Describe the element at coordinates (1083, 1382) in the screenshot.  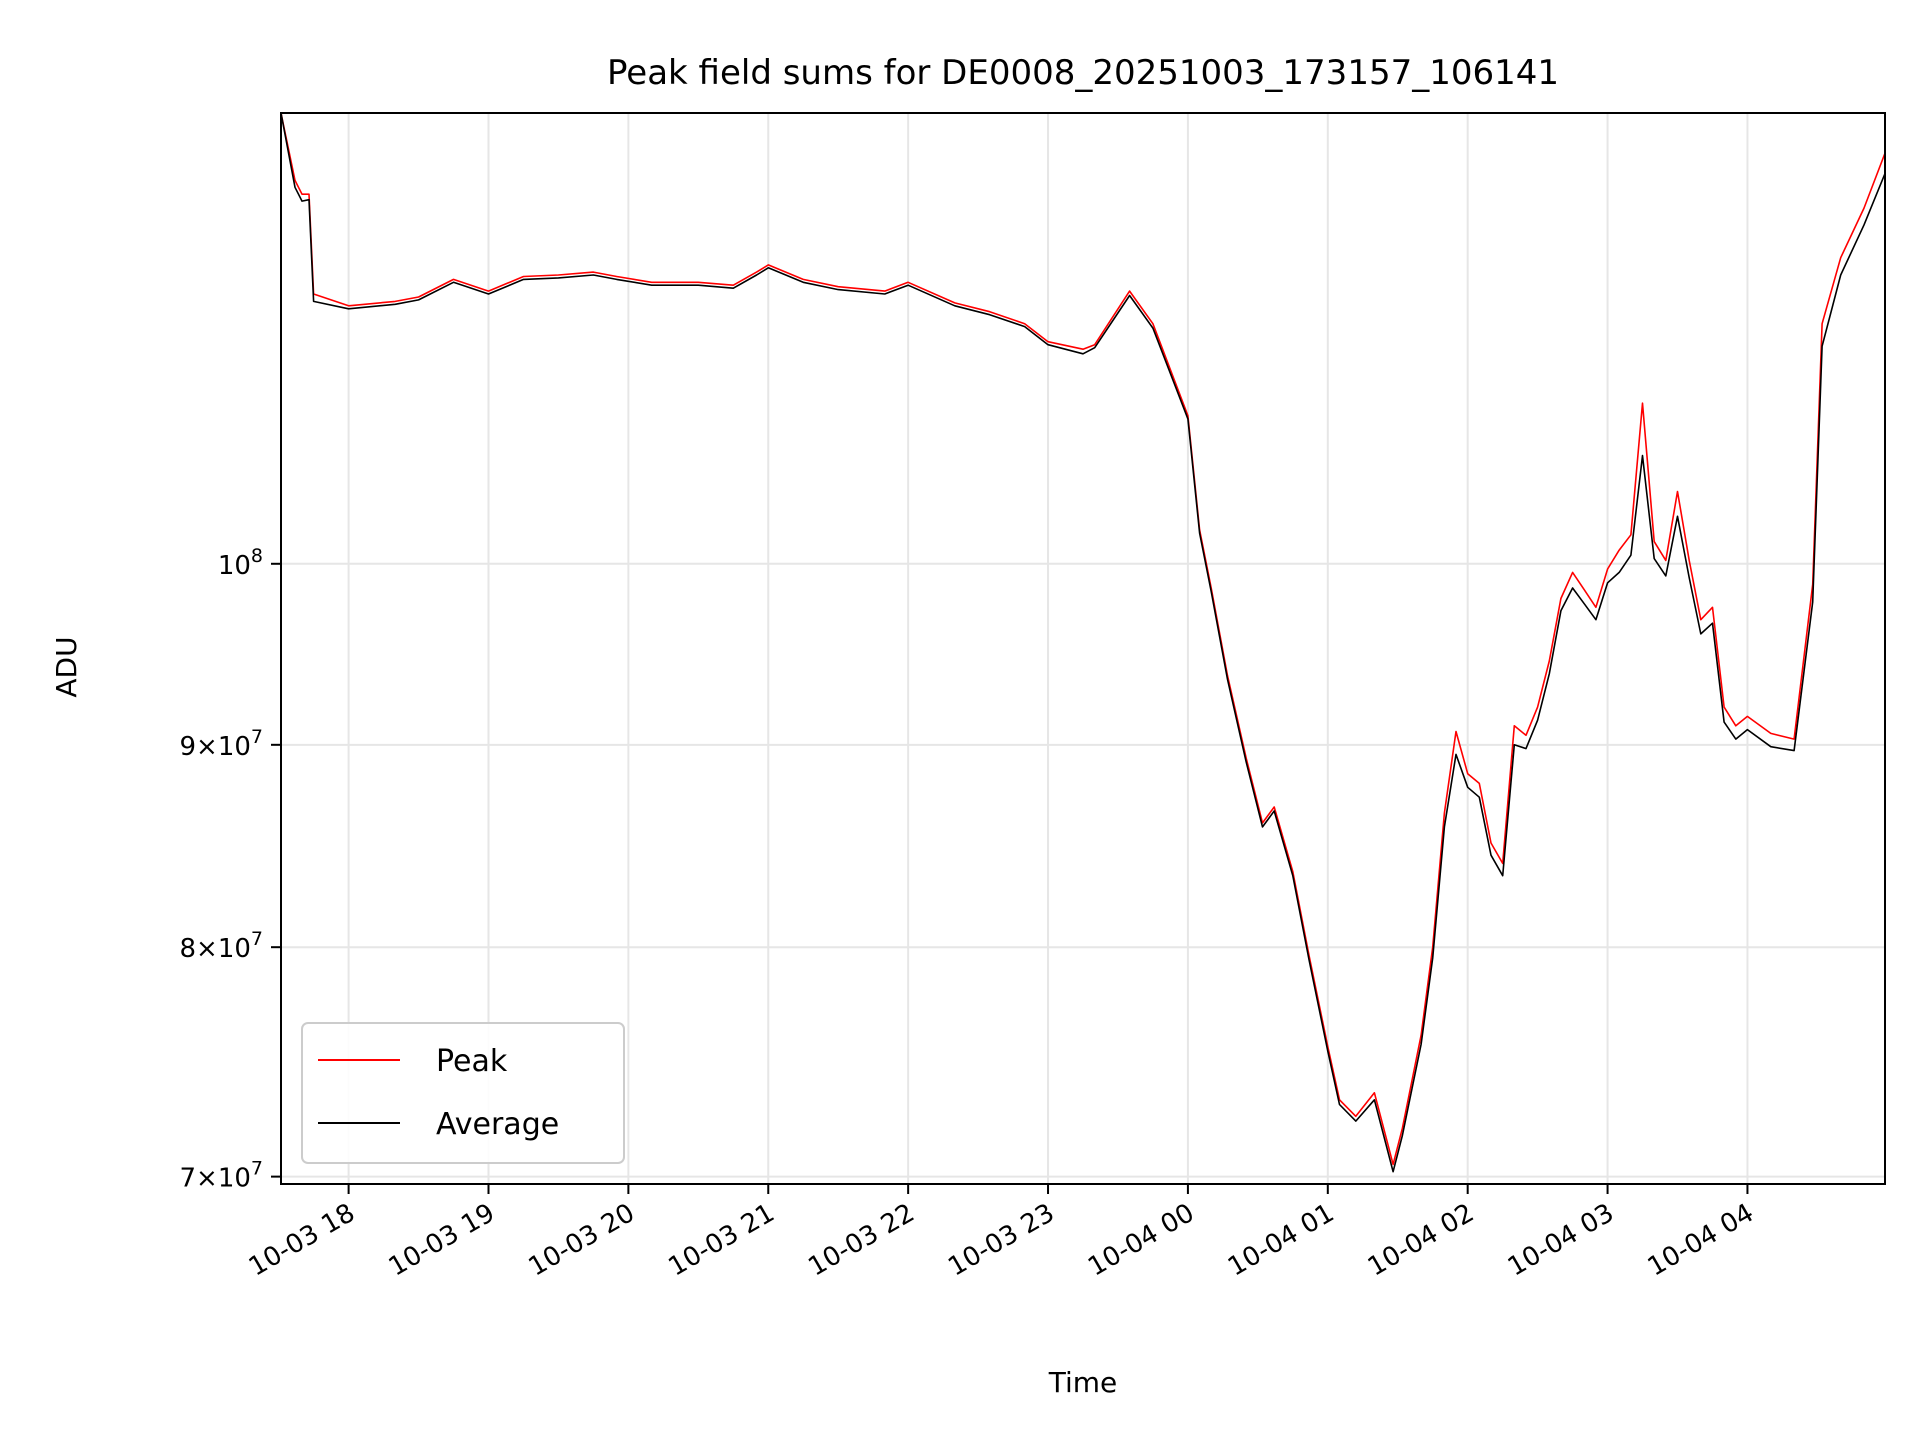
I see `x-axis-label: Time` at that location.